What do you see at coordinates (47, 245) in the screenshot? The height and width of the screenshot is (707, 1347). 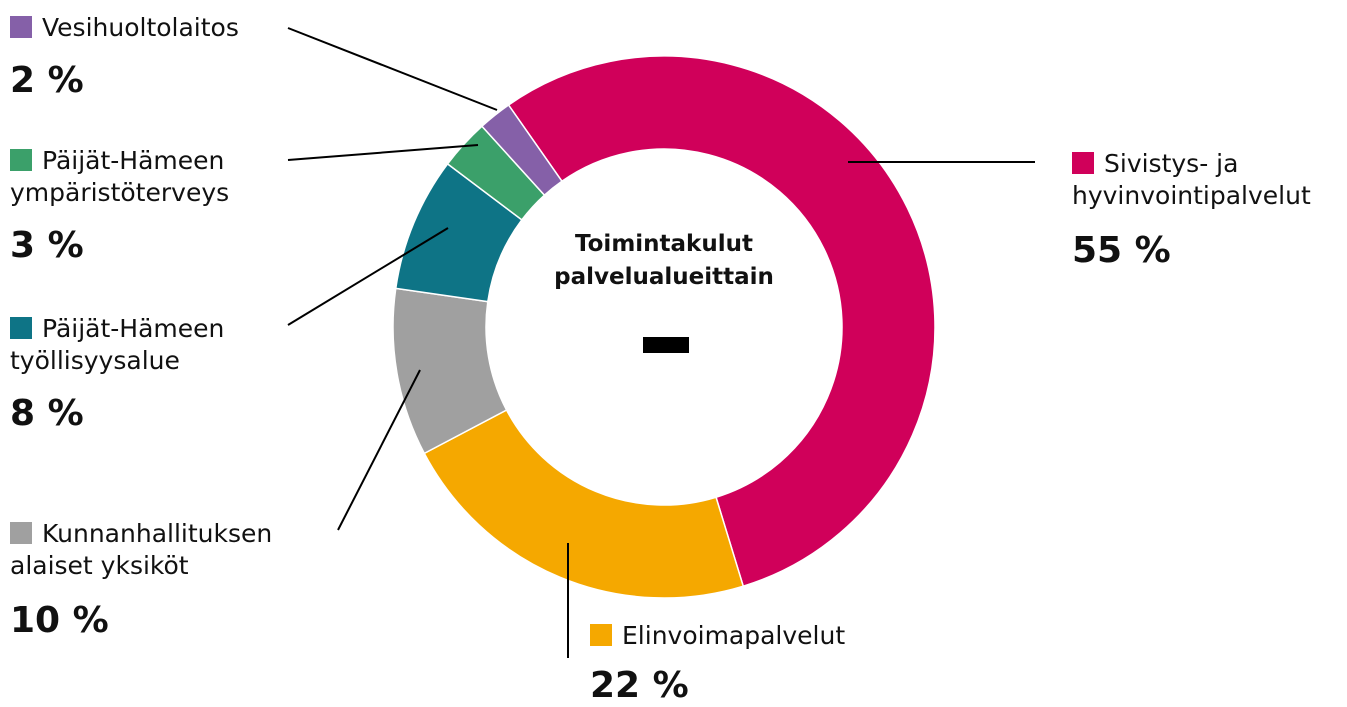 I see `data-label: 3 %` at bounding box center [47, 245].